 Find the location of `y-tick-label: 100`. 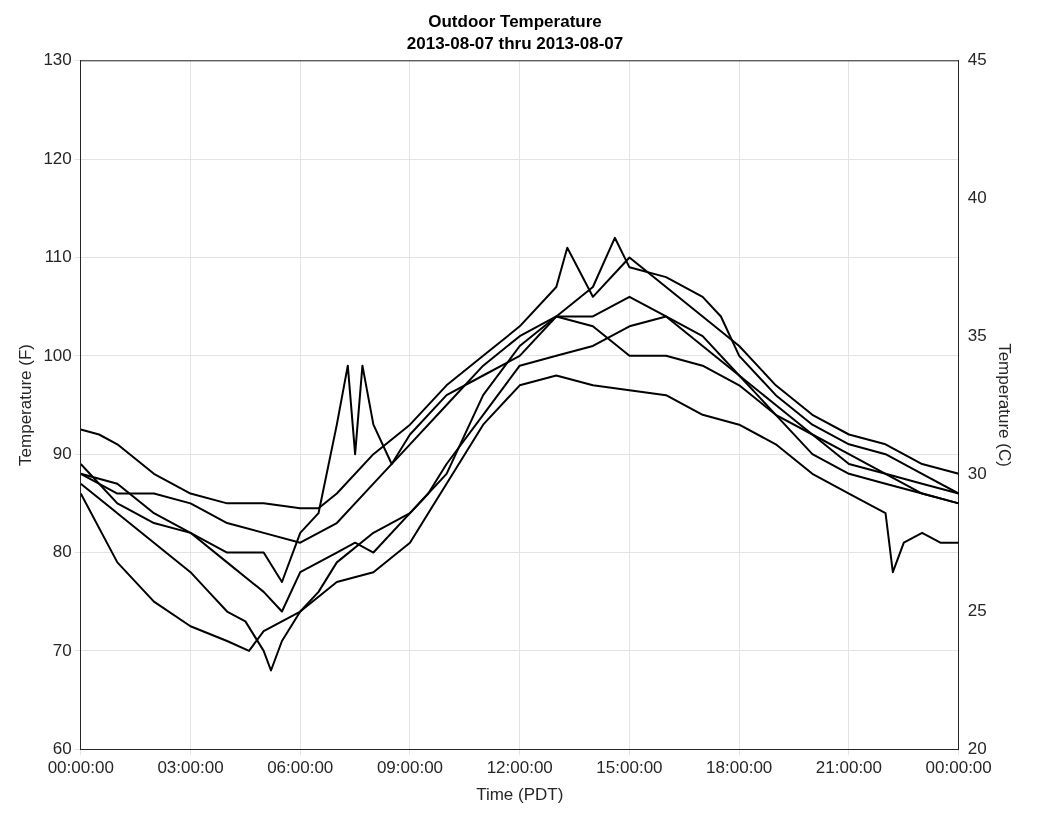

y-tick-label: 100 is located at coordinates (57, 355).